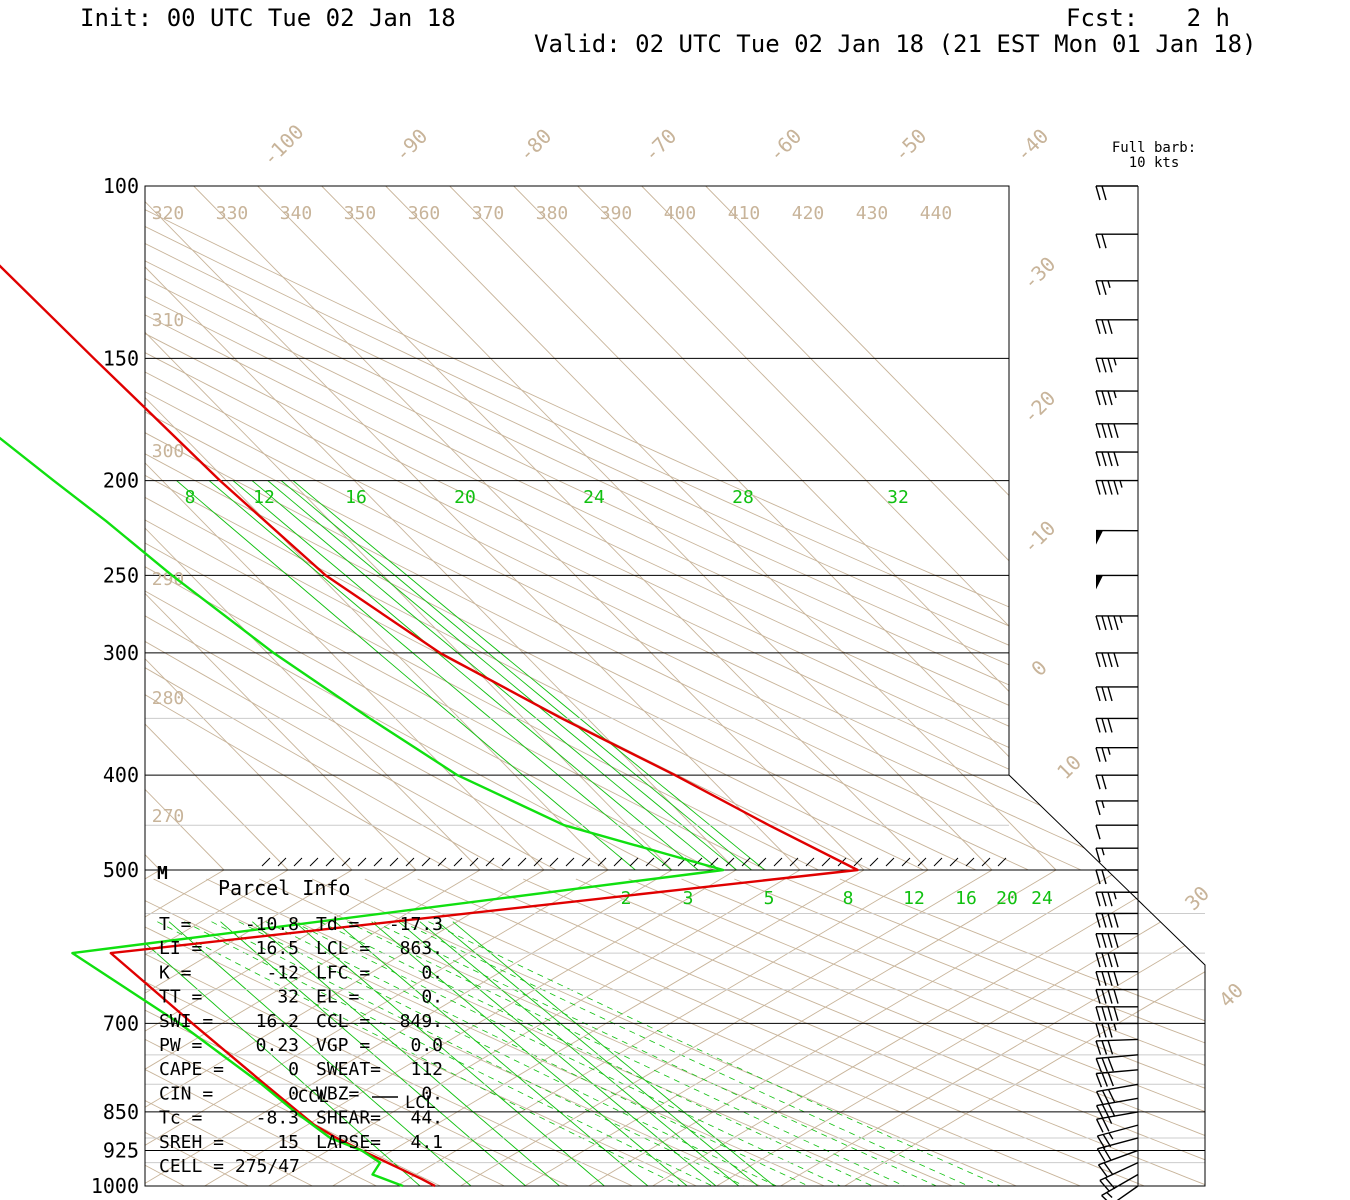  Describe the element at coordinates (348, 1118) in the screenshot. I see `parcel-row-label: SHEAR=` at that location.